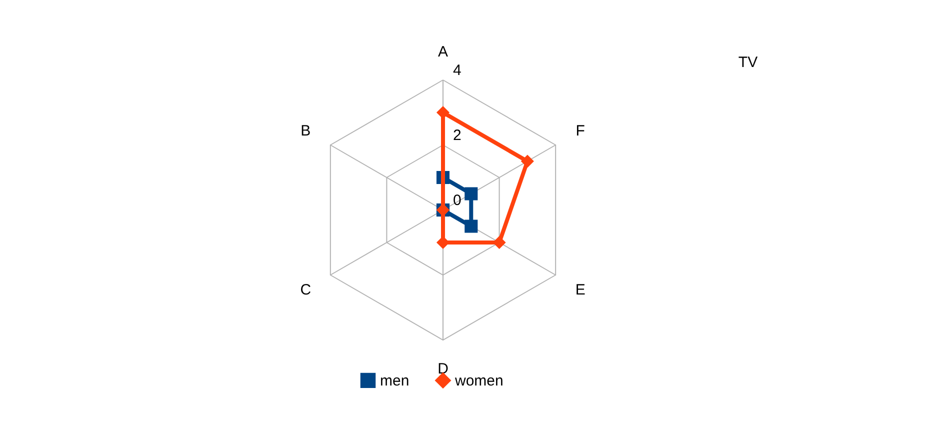 This screenshot has height=442, width=948. I want to click on y-tick-label: 0, so click(457, 200).